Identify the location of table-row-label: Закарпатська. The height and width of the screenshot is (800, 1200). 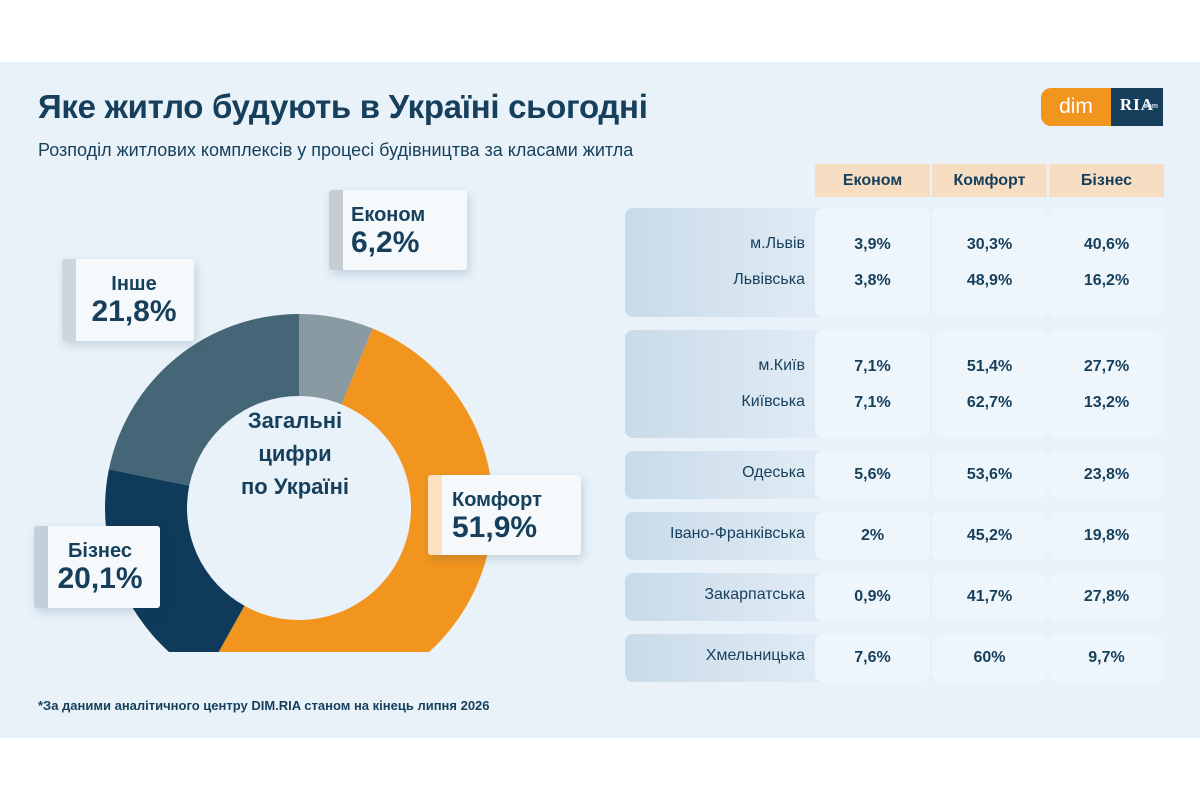
(754, 594).